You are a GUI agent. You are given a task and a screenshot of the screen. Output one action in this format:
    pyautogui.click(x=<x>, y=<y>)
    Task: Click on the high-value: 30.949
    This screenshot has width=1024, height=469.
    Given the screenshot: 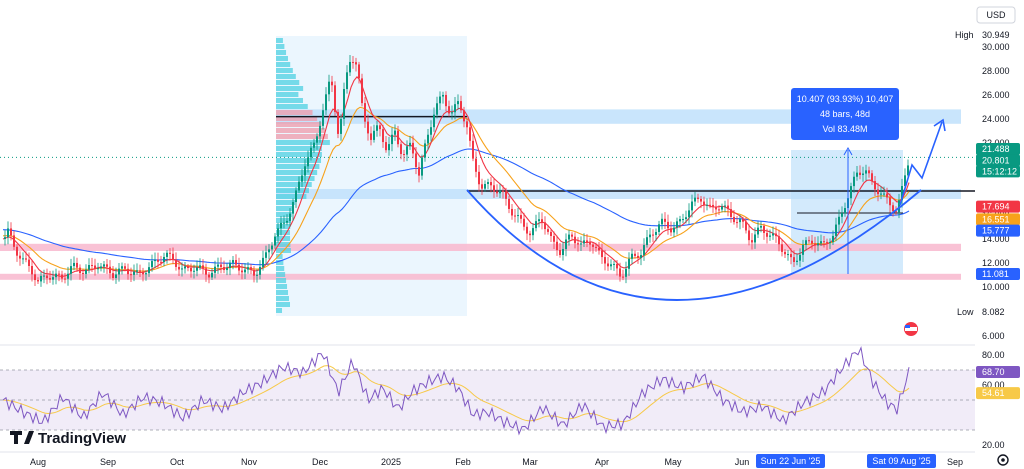 What is the action you would take?
    pyautogui.click(x=996, y=35)
    